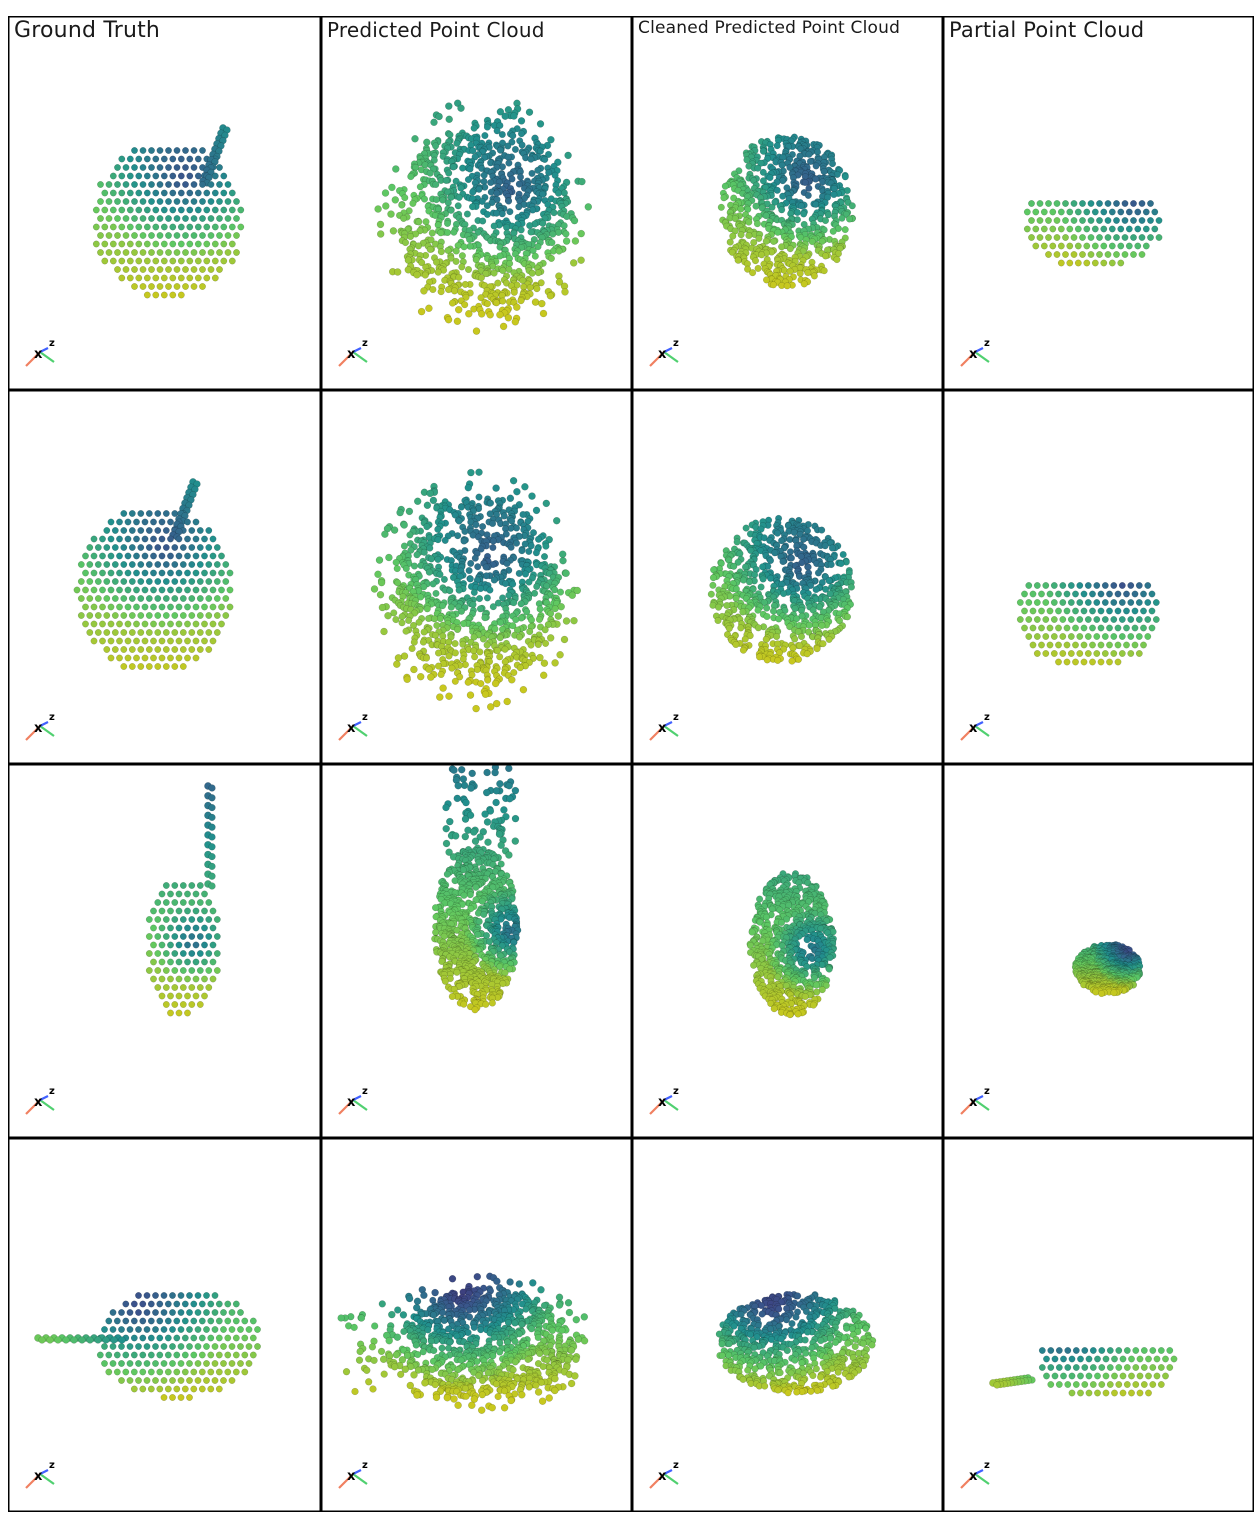 The image size is (1254, 1518). What do you see at coordinates (351, 354) in the screenshot?
I see `x-axis-label: x` at bounding box center [351, 354].